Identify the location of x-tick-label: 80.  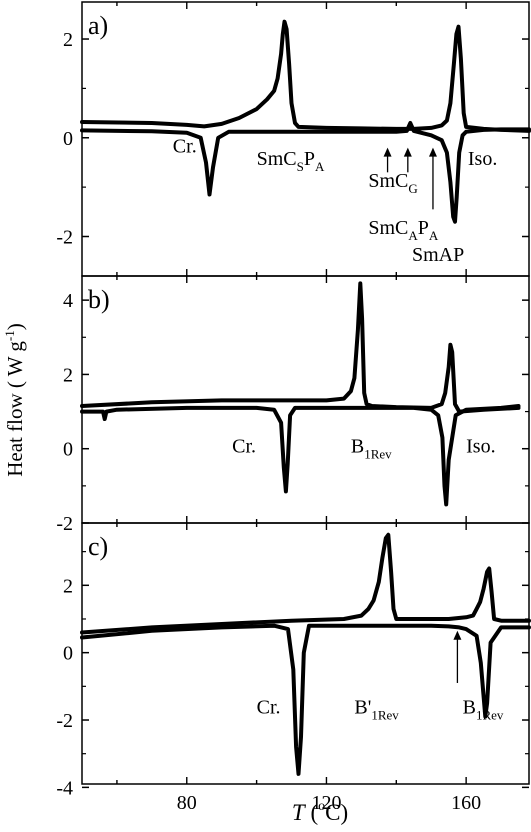
(187, 803).